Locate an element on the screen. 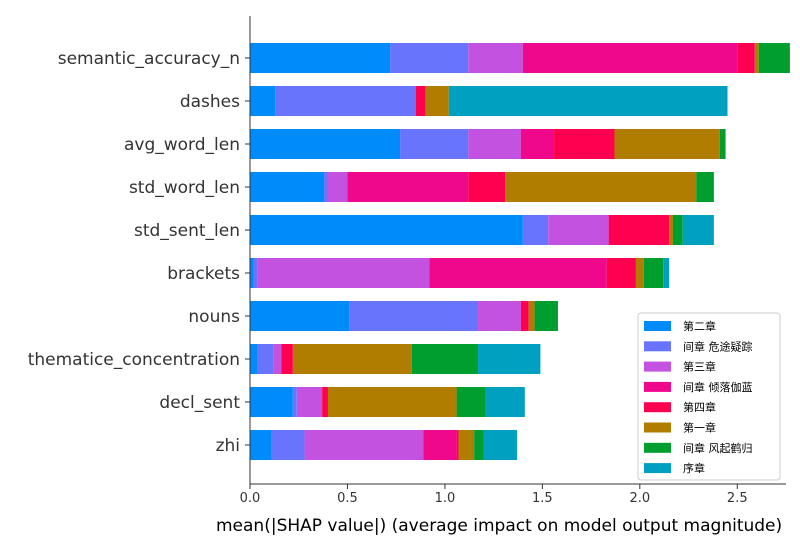  y-tick-label: brackets is located at coordinates (203, 274).